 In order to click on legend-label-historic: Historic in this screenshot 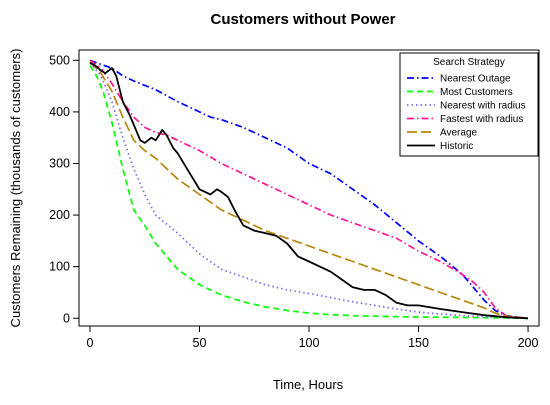, I will do `click(456, 146)`.